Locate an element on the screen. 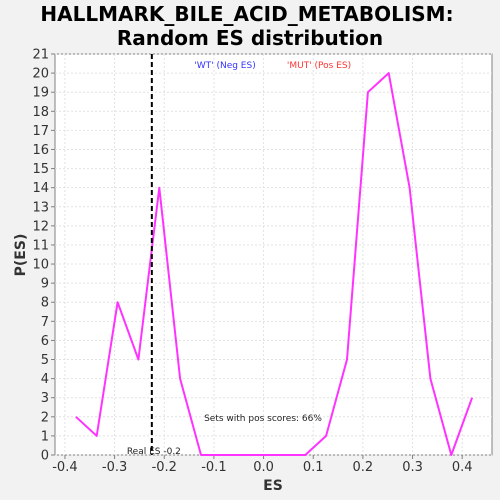  legend-wt: 'WT' (Neg ES) is located at coordinates (224, 66).